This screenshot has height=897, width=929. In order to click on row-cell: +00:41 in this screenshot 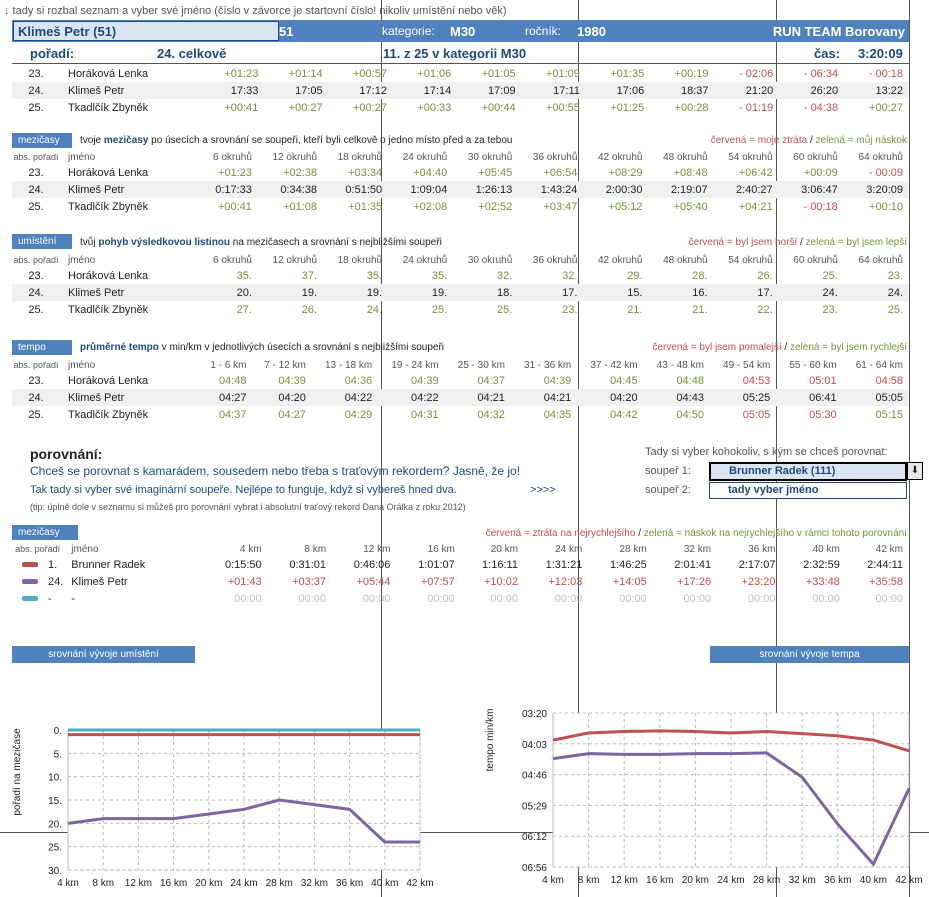, I will do `click(241, 107)`.